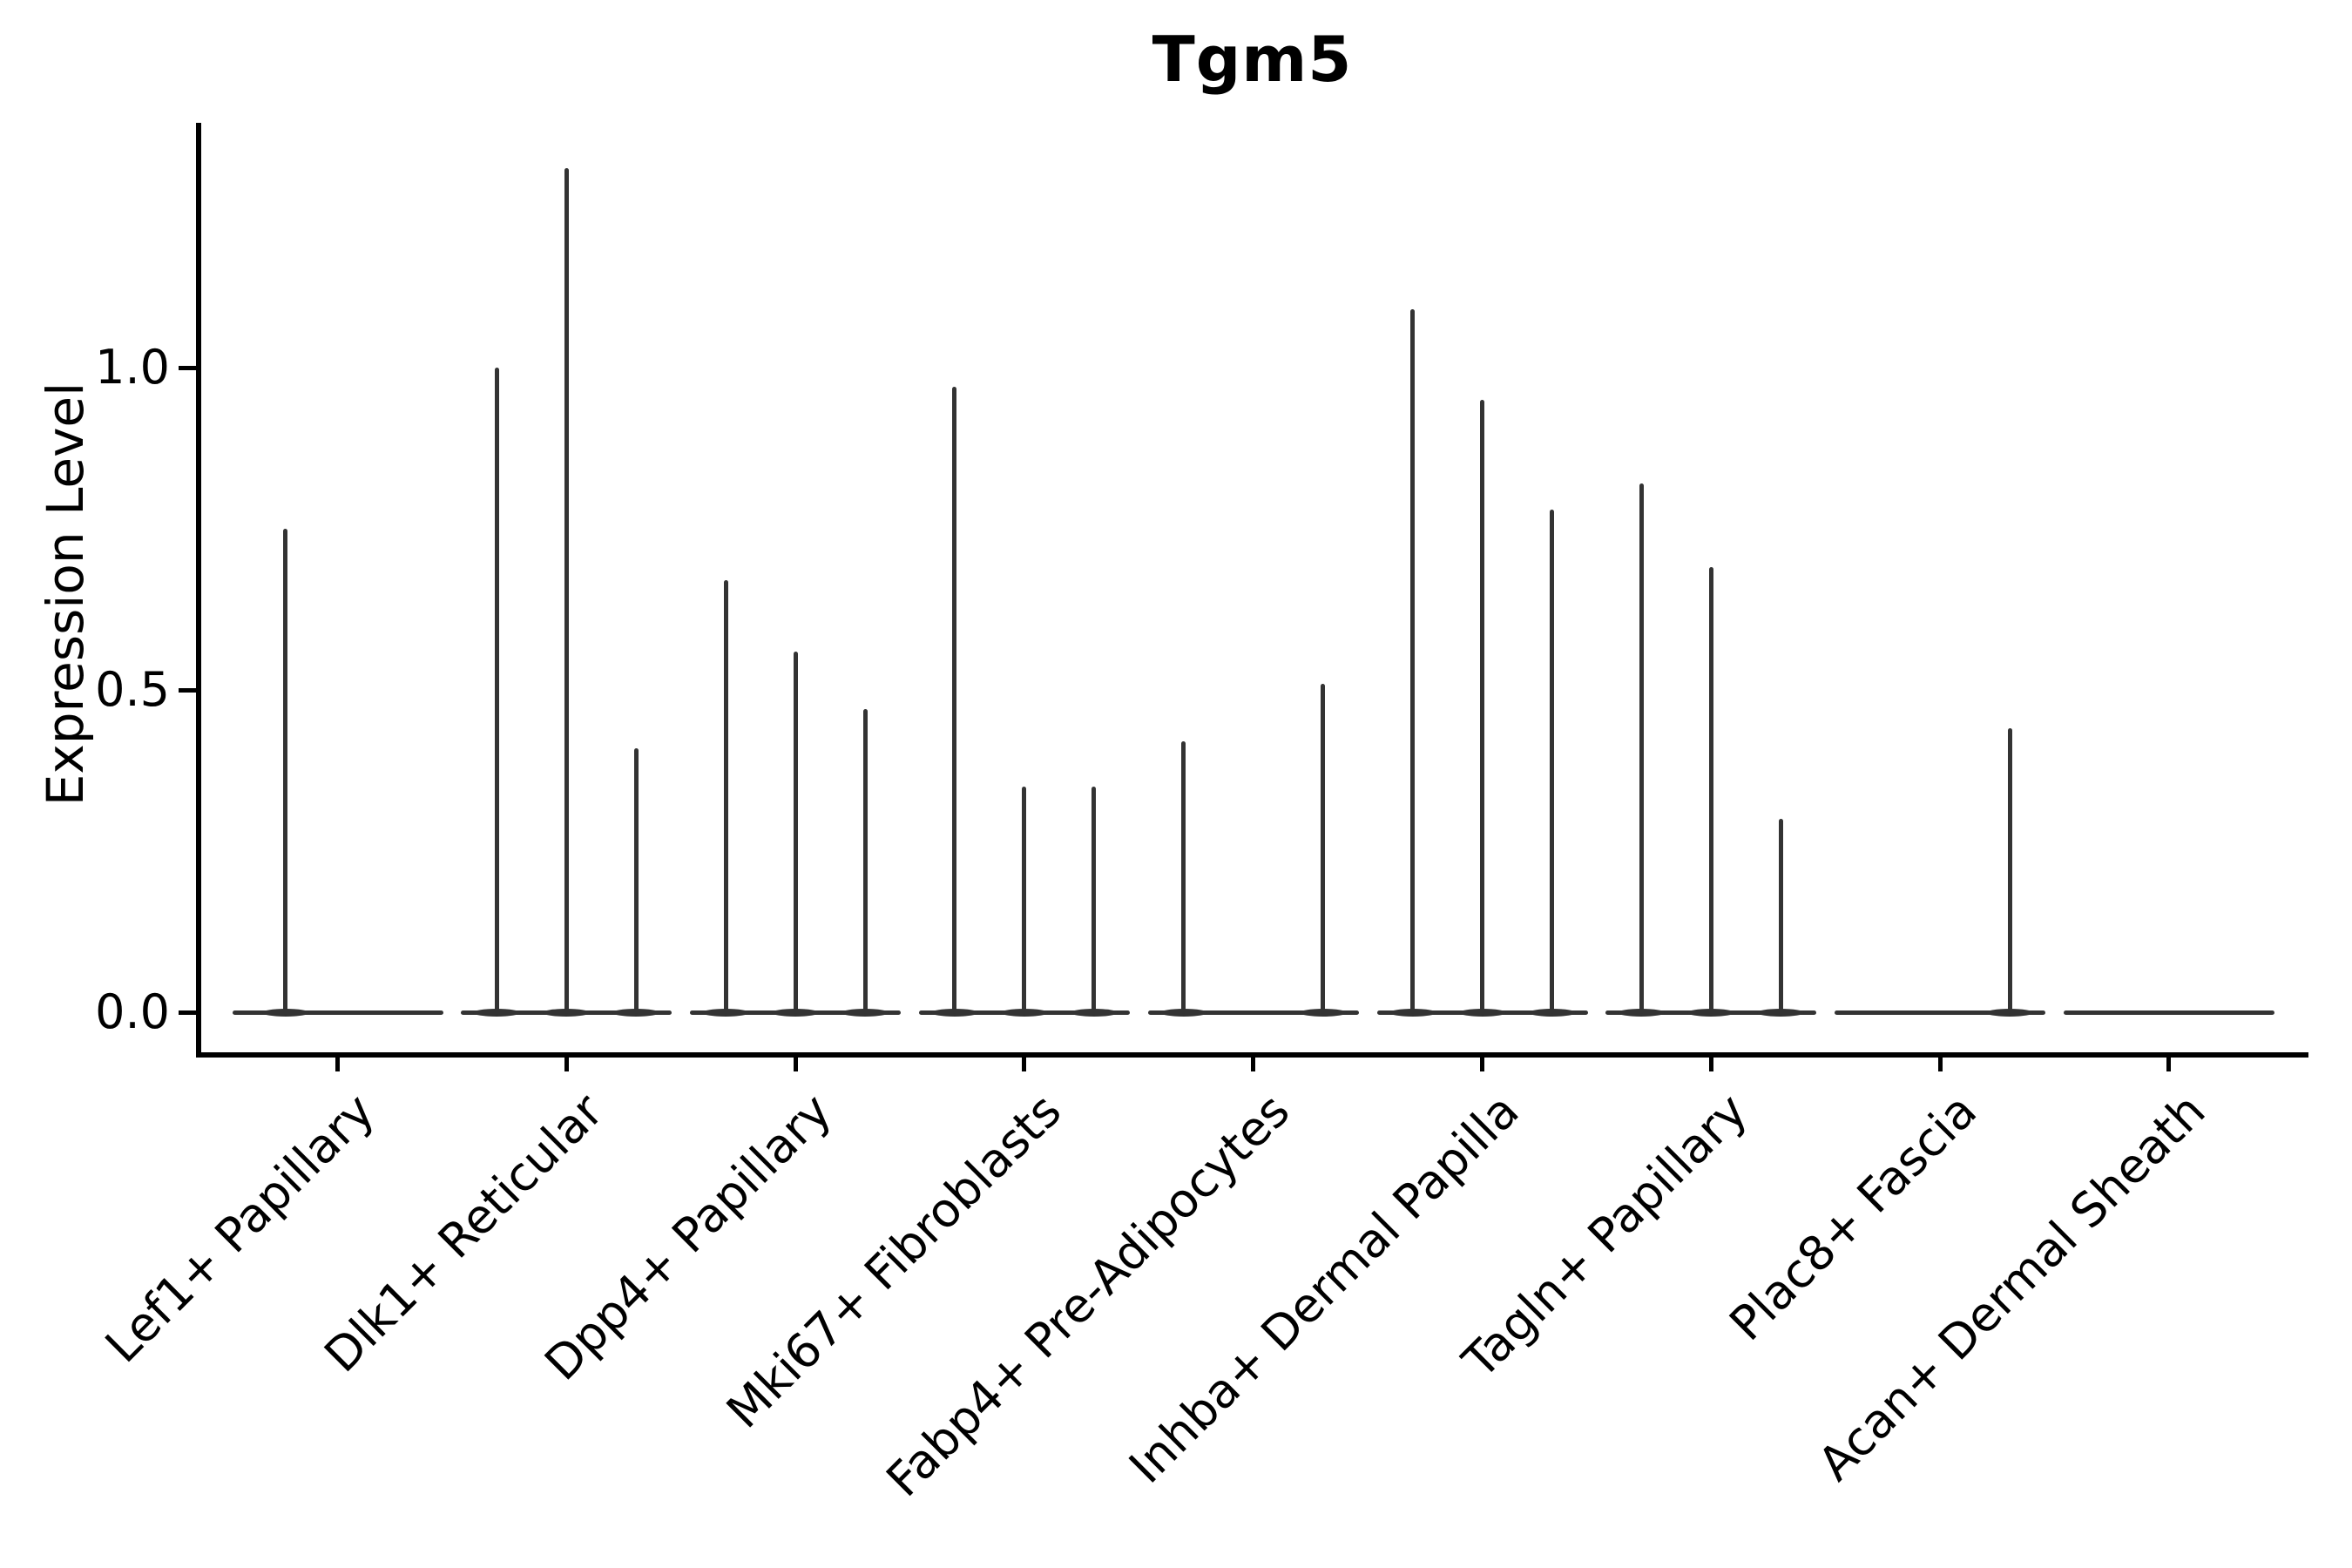 The width and height of the screenshot is (2352, 1568). Describe the element at coordinates (66, 594) in the screenshot. I see `y-axis-label: Expression Level` at that location.